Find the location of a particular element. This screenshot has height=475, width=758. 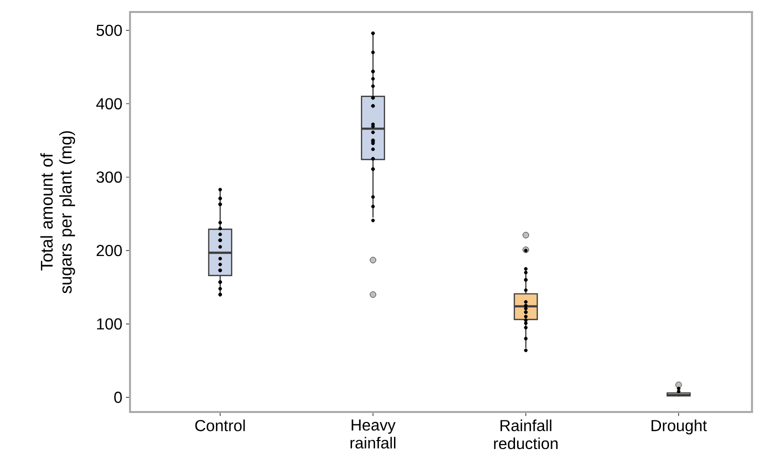

y-tick-label: 200 is located at coordinates (109, 250).